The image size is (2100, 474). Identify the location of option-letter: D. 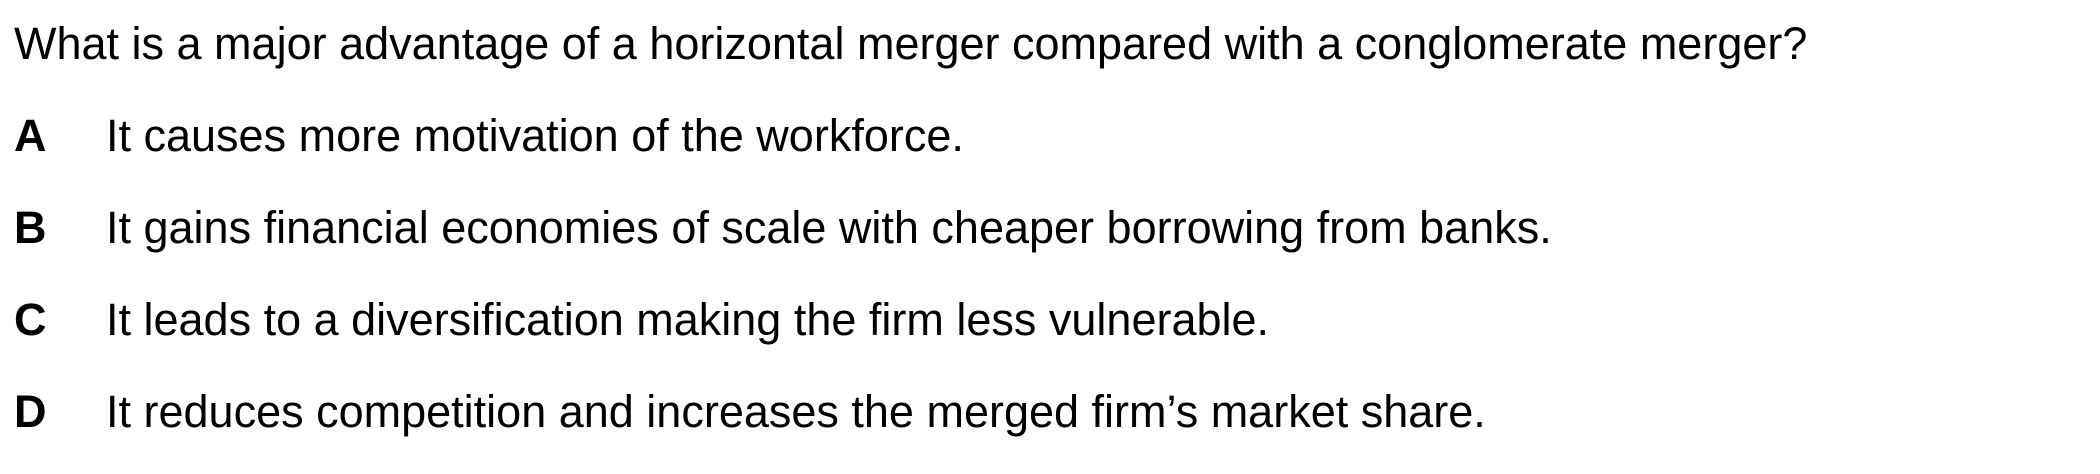
(30, 411).